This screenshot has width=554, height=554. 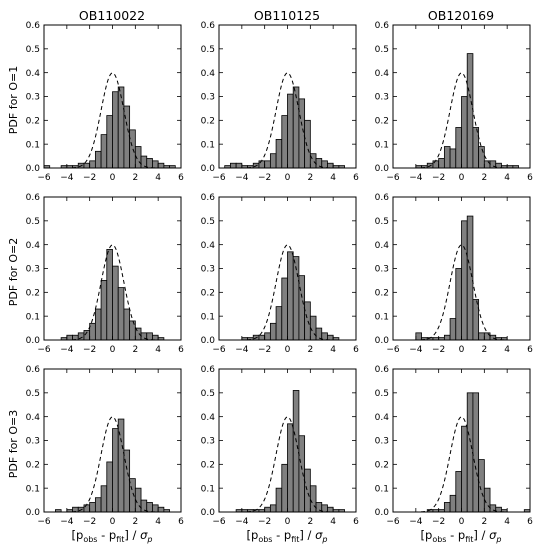 What do you see at coordinates (286, 15) in the screenshot?
I see `column-titles: OB110022 OB110125 OB120169` at bounding box center [286, 15].